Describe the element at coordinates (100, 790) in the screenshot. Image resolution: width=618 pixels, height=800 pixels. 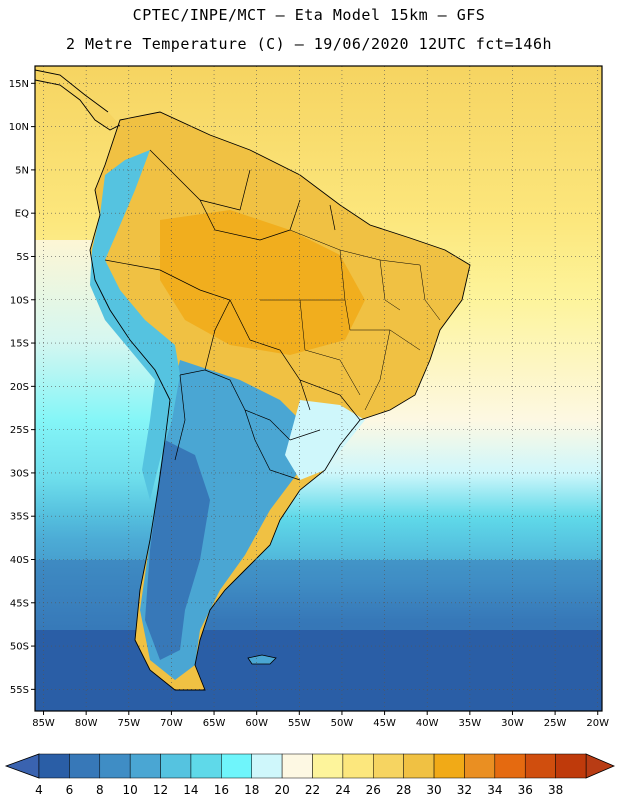
I see `colorbar-label: 8` at that location.